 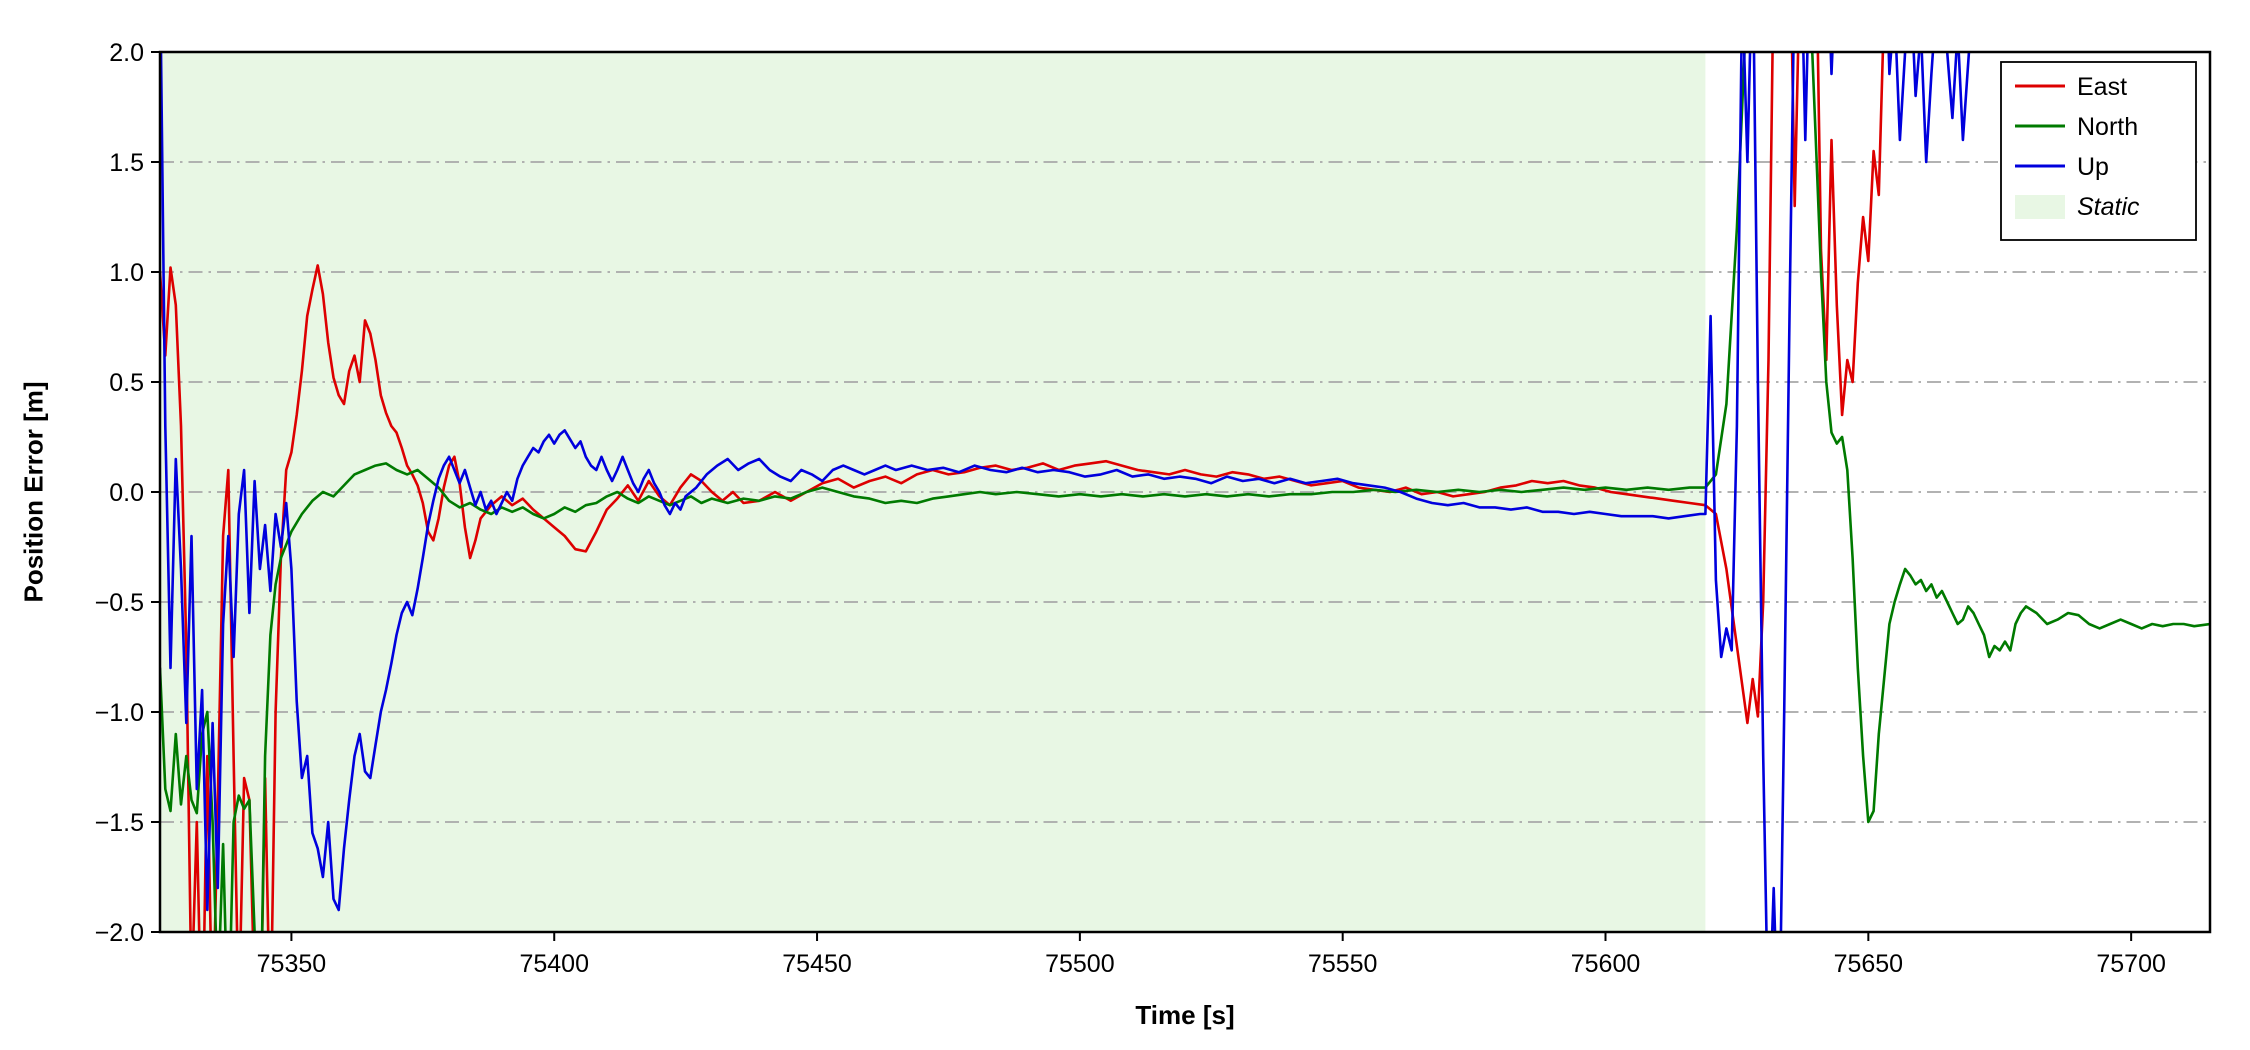 What do you see at coordinates (292, 964) in the screenshot?
I see `x-tick-label: 75350` at bounding box center [292, 964].